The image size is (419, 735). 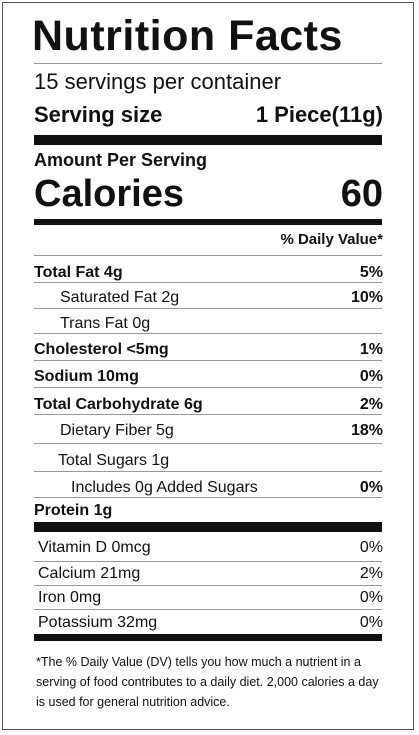 I want to click on nutrient-trans-fat-0g: Trans Fat 0g, so click(x=105, y=323).